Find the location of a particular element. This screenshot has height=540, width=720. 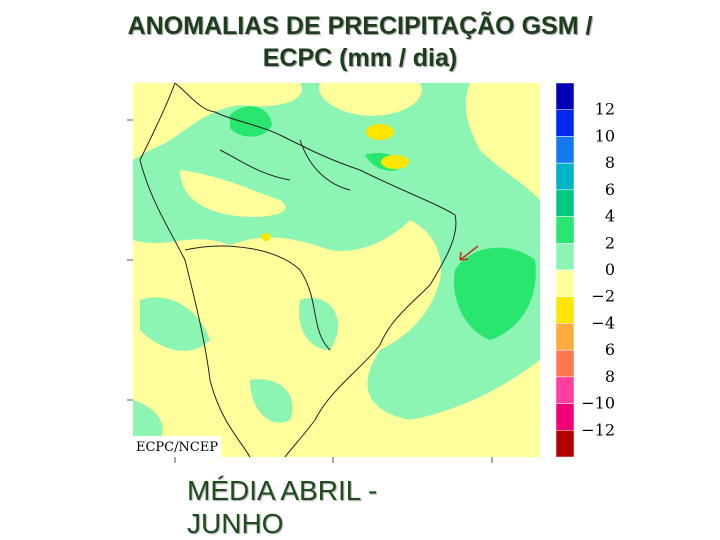

colorbar-label: −4 is located at coordinates (603, 322).